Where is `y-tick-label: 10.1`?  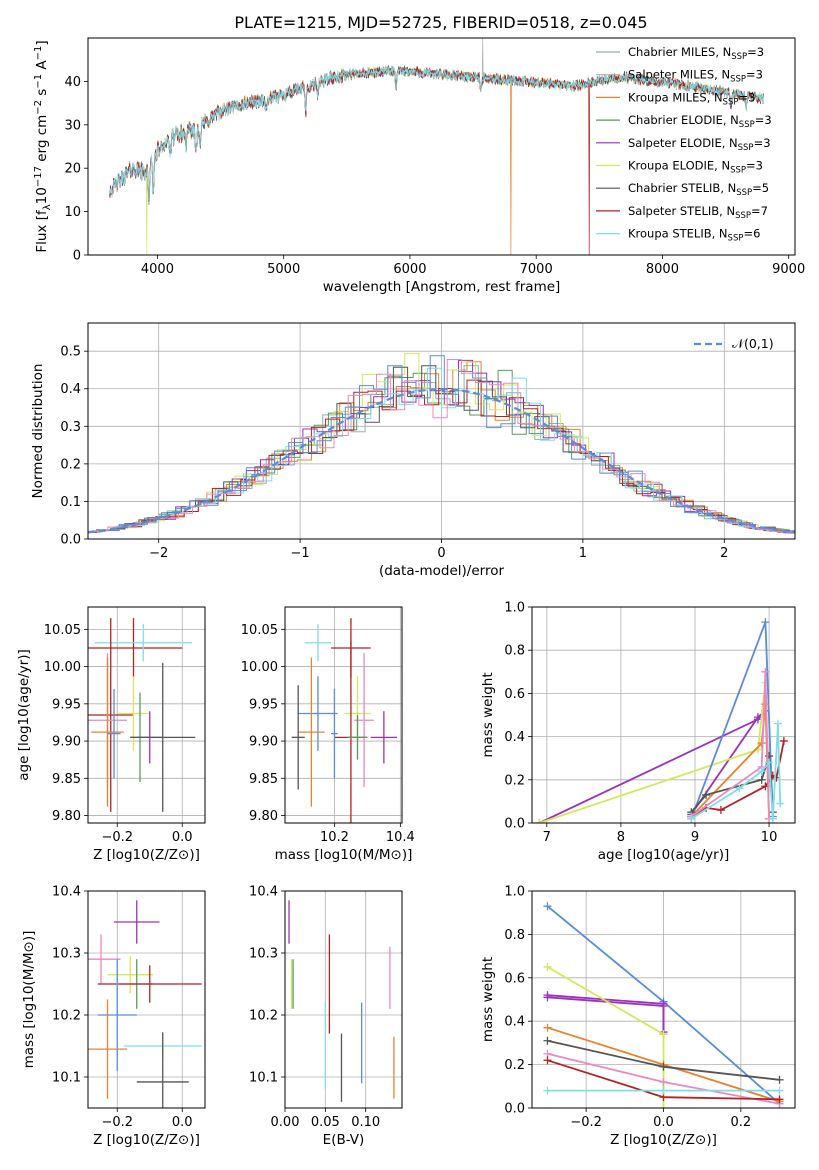 y-tick-label: 10.1 is located at coordinates (263, 1078).